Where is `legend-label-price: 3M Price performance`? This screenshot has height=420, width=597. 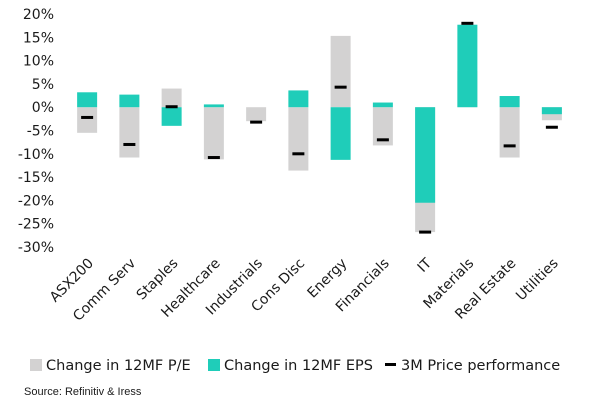 legend-label-price: 3M Price performance is located at coordinates (480, 366).